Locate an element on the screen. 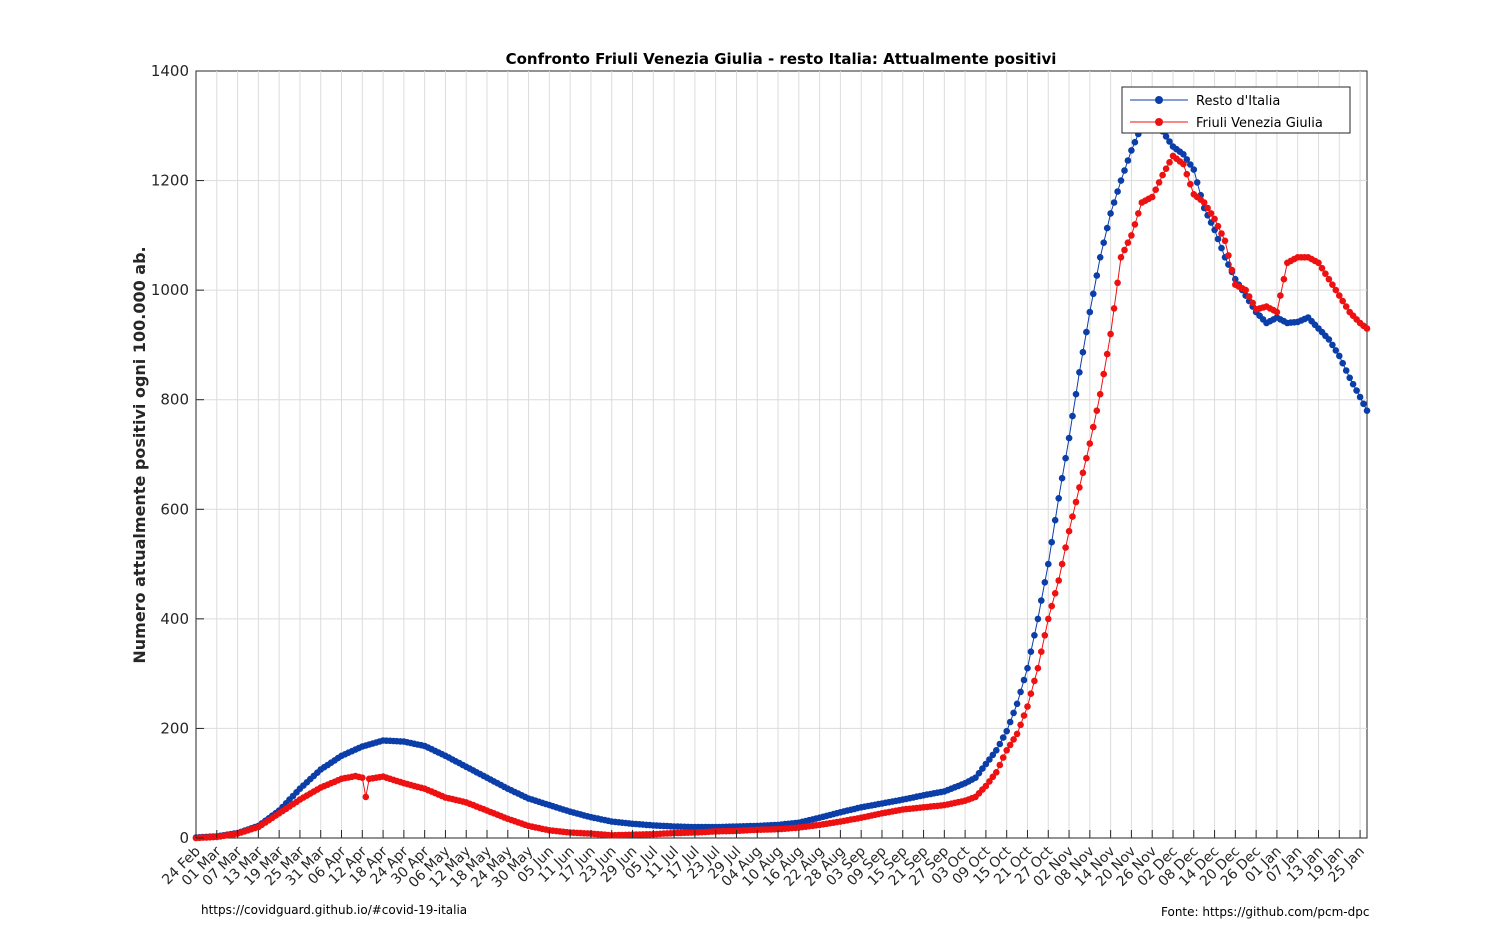  y-tick-label: 1000 is located at coordinates (170, 290).